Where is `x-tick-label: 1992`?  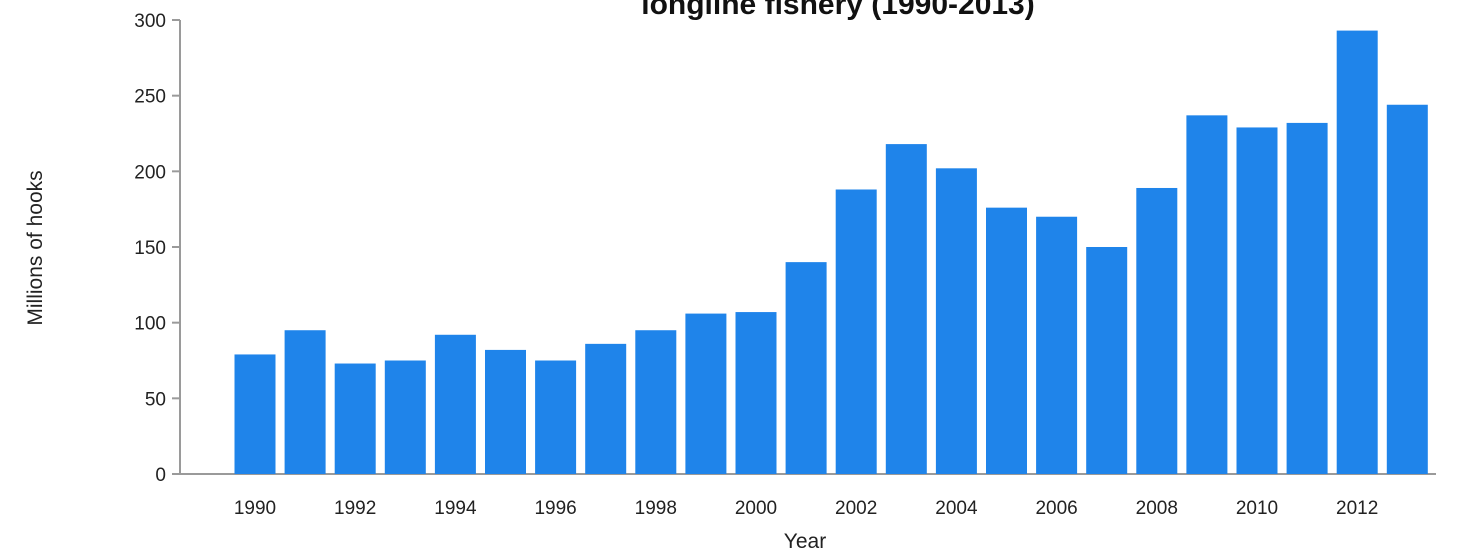
x-tick-label: 1992 is located at coordinates (355, 508).